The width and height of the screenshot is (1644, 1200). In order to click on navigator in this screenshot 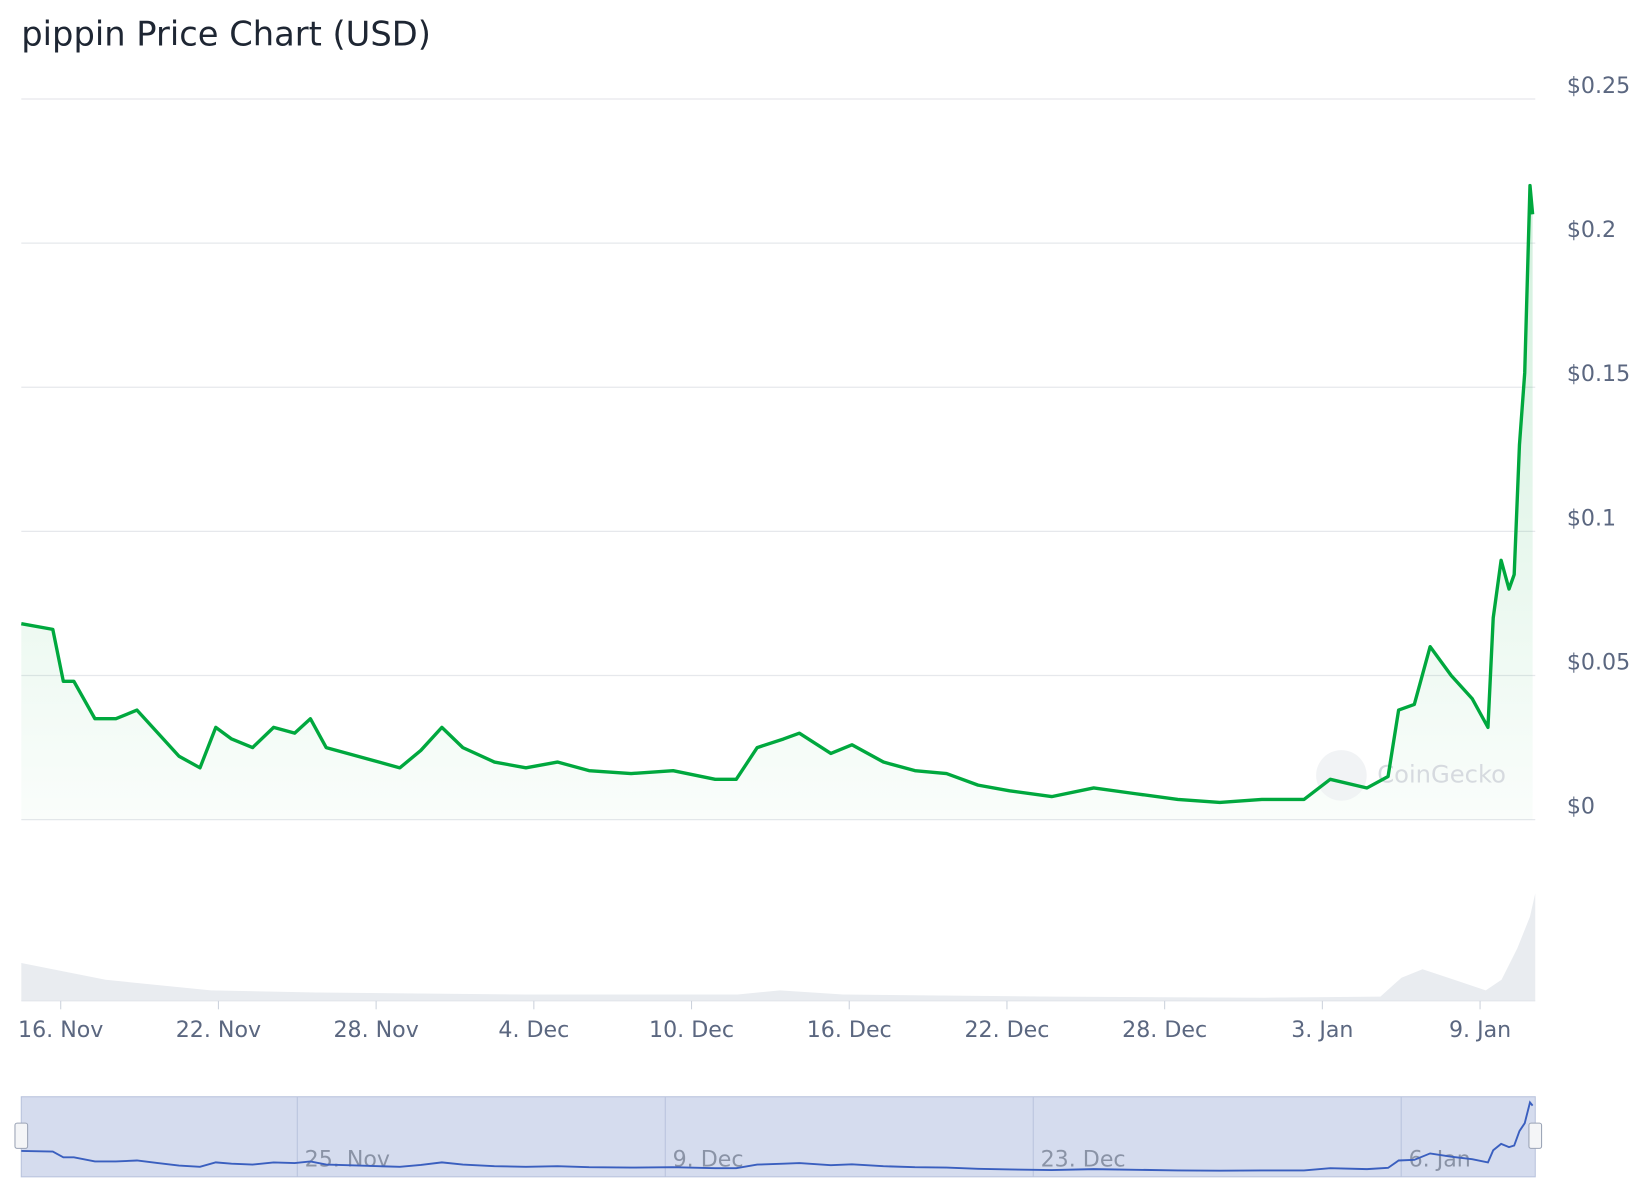, I will do `click(778, 1137)`.